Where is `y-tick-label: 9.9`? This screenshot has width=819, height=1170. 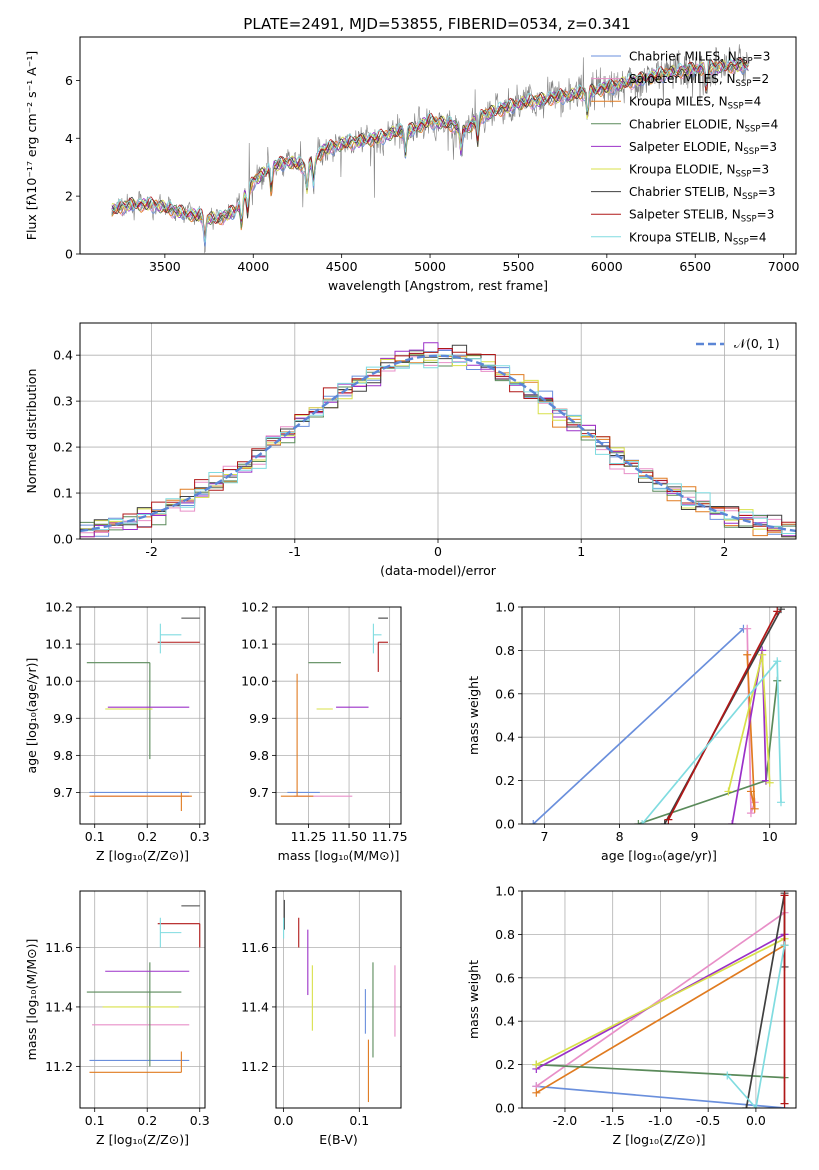 y-tick-label: 9.9 is located at coordinates (63, 718).